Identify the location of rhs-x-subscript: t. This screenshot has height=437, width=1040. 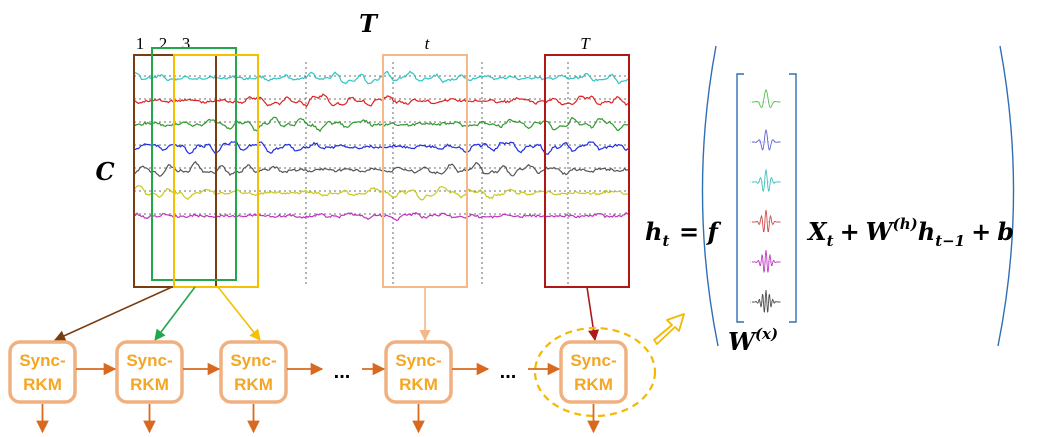
(830, 241).